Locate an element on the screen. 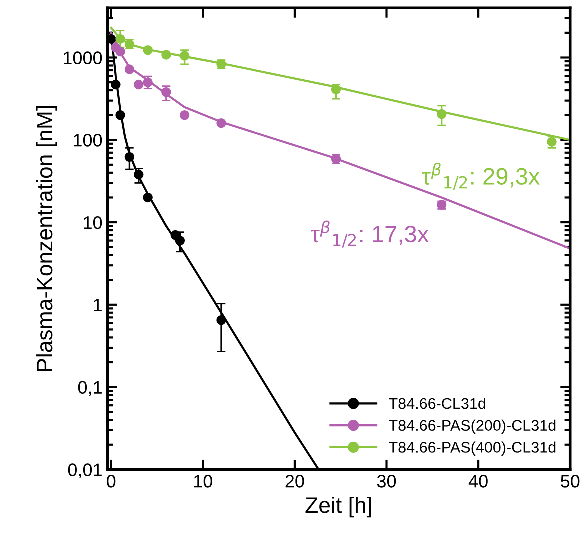  x-tick-label: 20 is located at coordinates (295, 481).